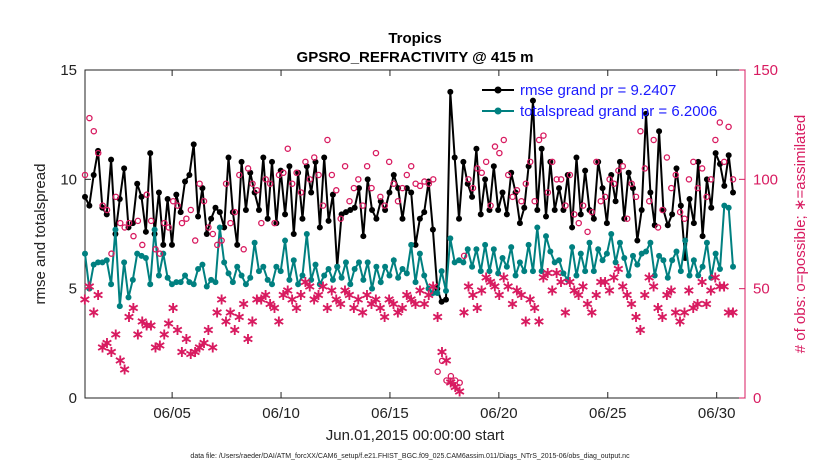  Describe the element at coordinates (608, 413) in the screenshot. I see `x-tick-label: 06/25` at that location.